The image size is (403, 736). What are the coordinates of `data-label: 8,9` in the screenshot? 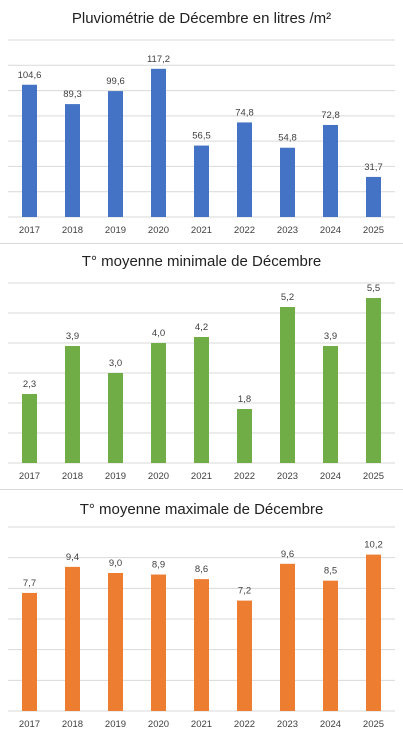 It's located at (158, 565).